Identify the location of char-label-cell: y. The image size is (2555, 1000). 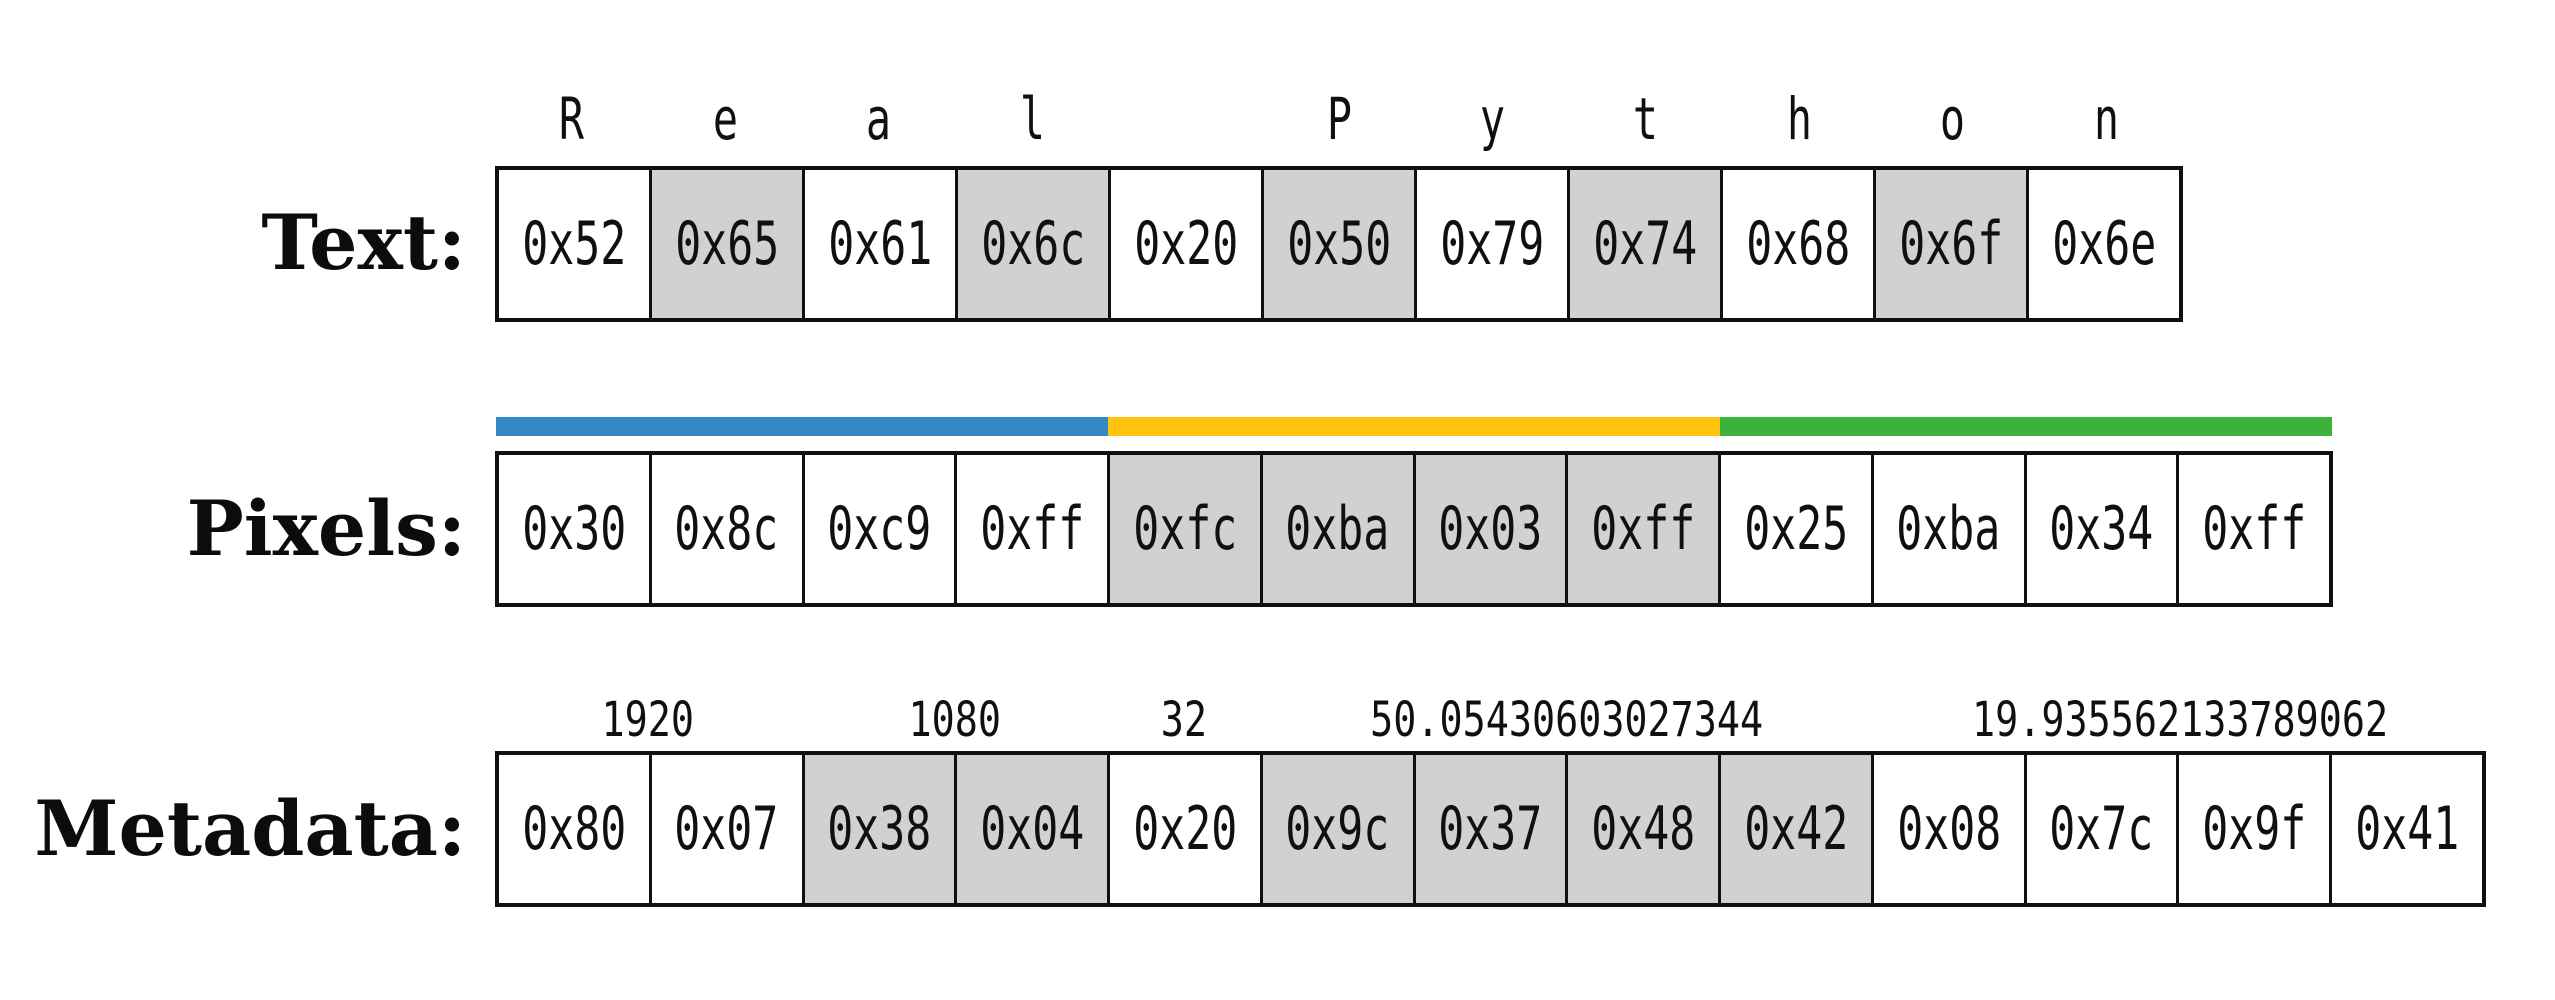
(1492, 119).